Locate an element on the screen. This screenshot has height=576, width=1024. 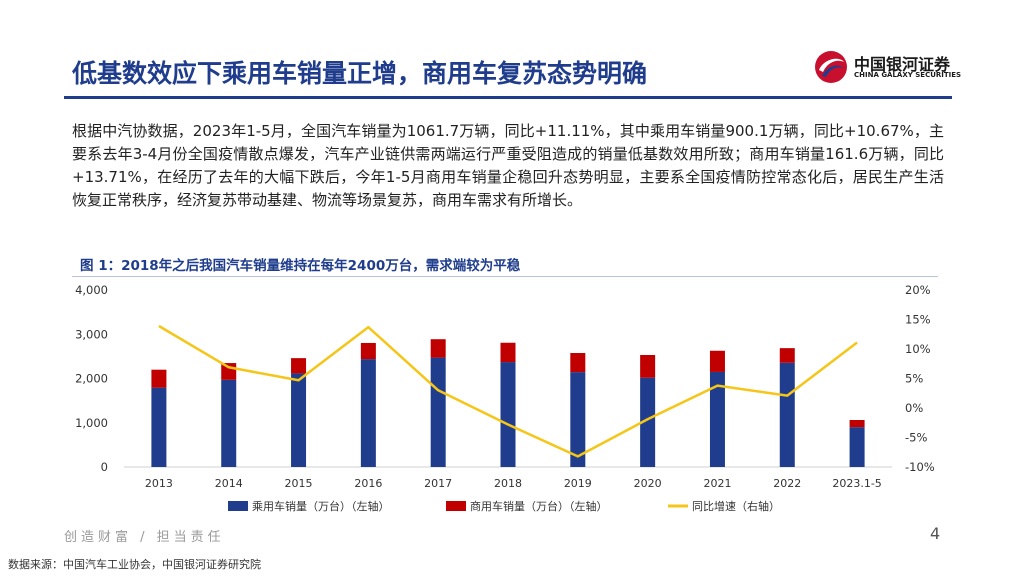
logo-text-en: CHINA GALAXY SECURITIES is located at coordinates (908, 75).